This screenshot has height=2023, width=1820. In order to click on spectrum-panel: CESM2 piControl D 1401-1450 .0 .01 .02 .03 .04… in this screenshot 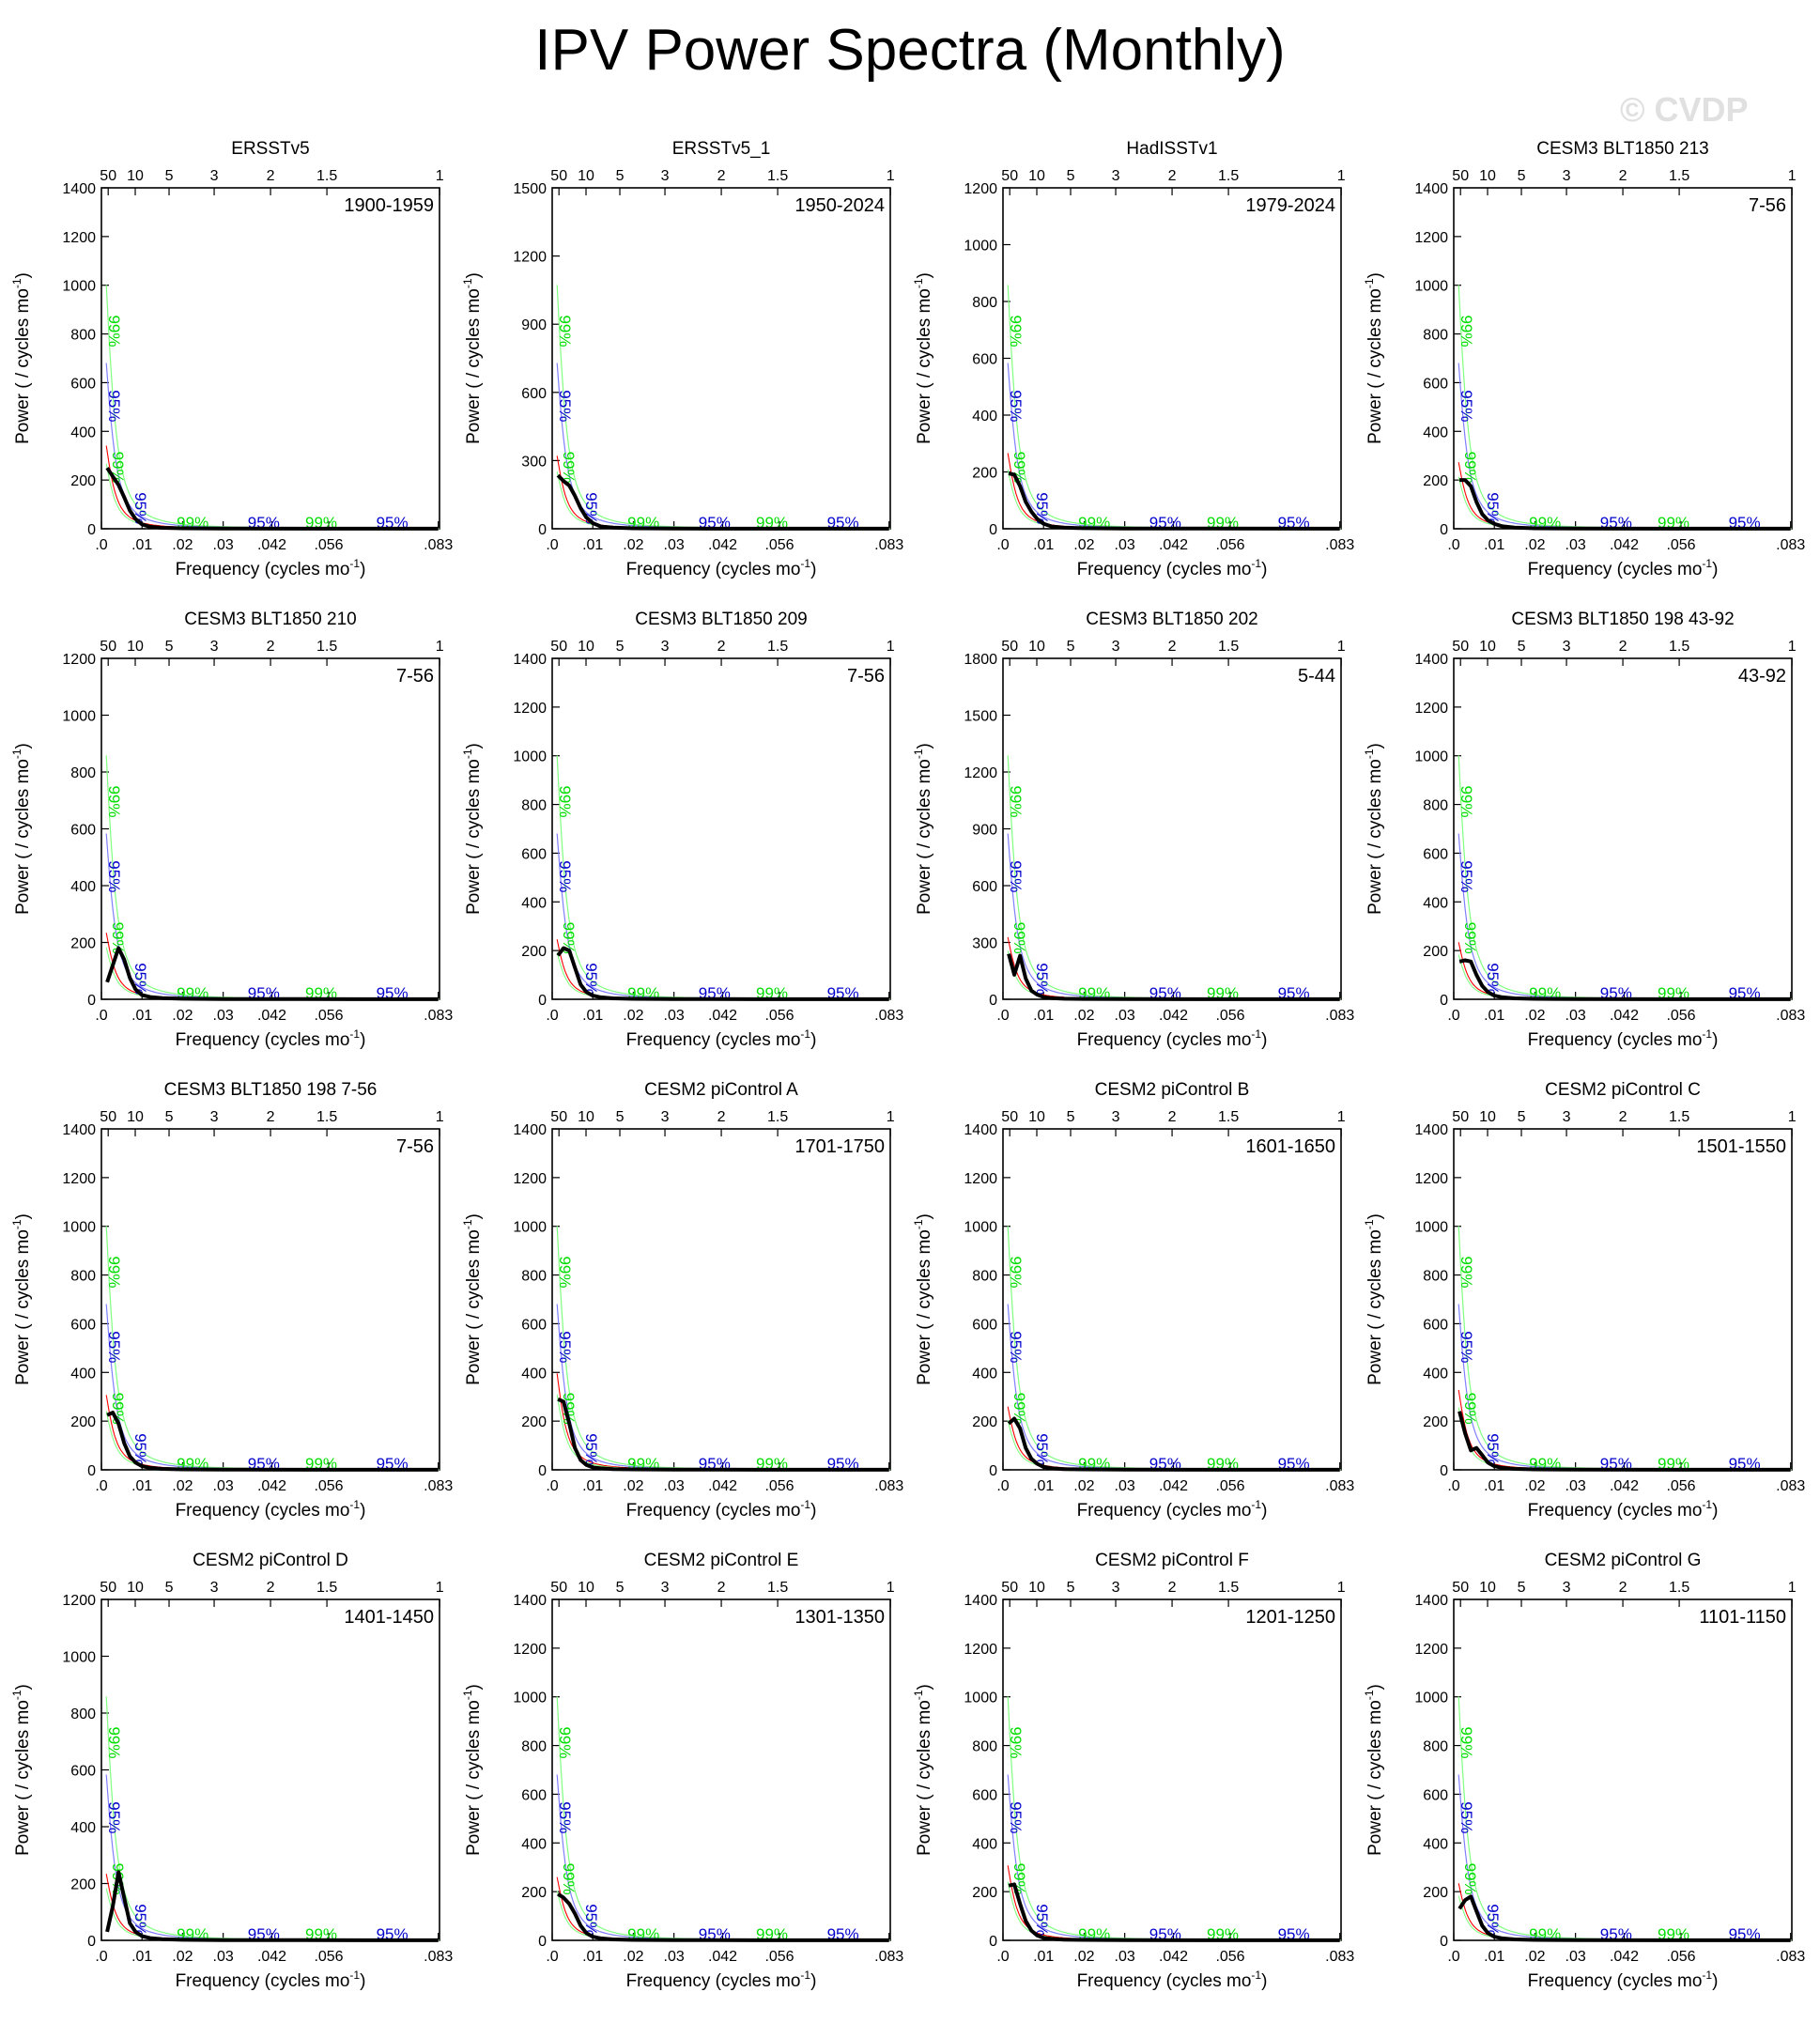, I will do `click(231, 1771)`.